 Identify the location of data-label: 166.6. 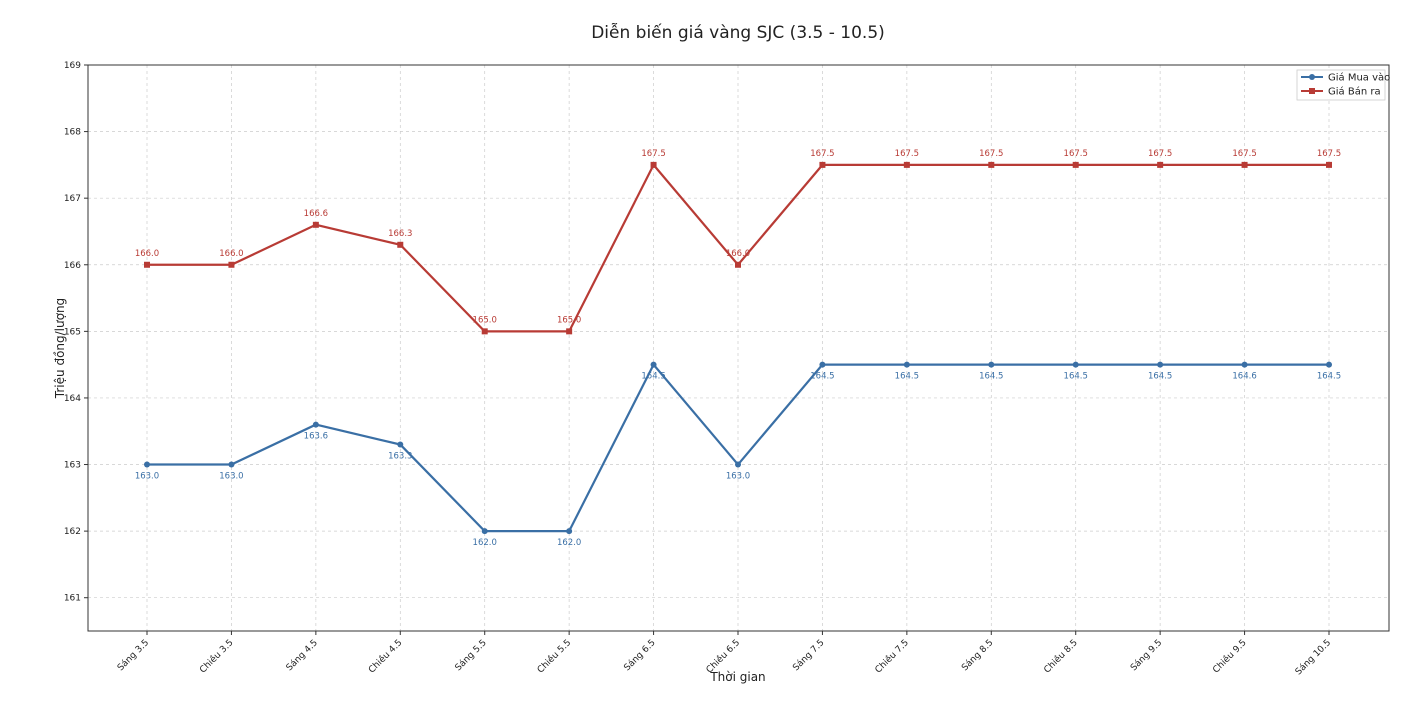
(316, 214).